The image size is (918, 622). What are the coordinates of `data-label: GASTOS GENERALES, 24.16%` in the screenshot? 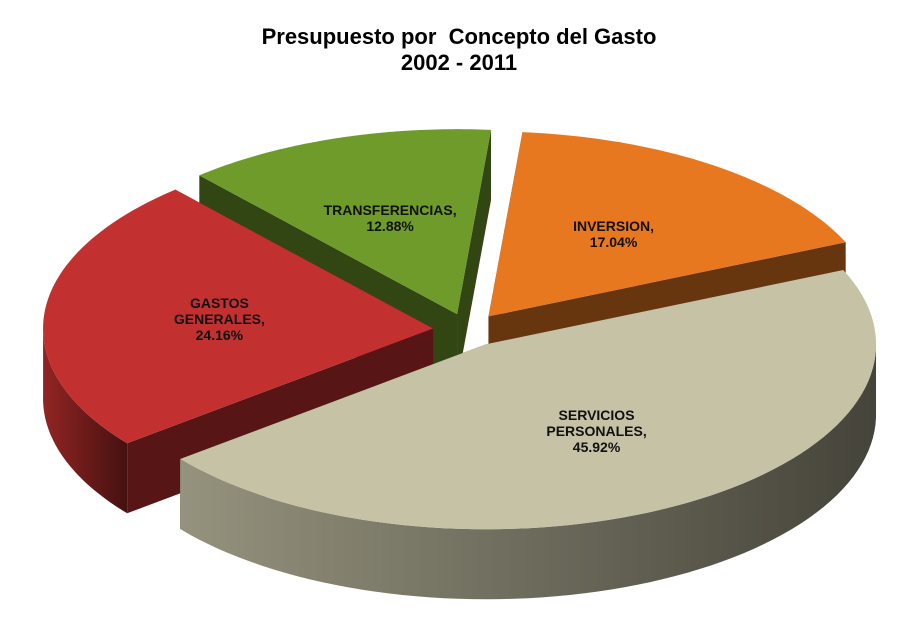 It's located at (219, 319).